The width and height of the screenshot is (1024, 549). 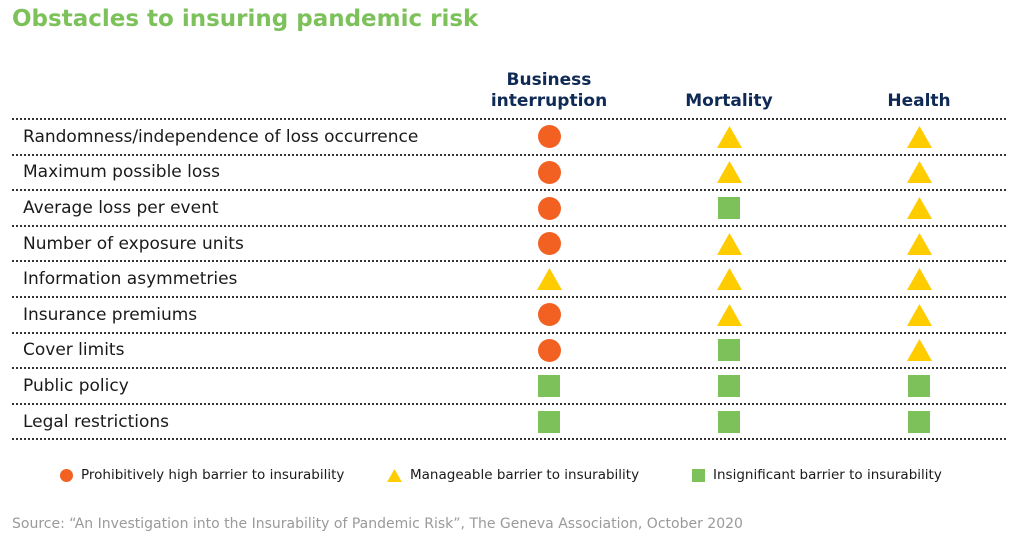 I want to click on column-header-line: interruption, so click(x=549, y=101).